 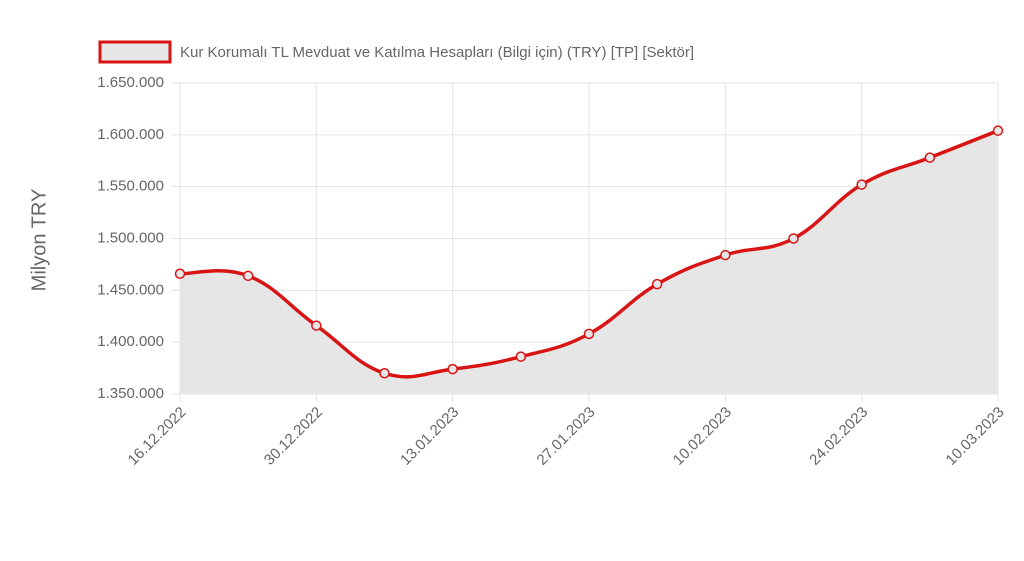 I want to click on x-tick-label: 10.03.2023, so click(x=975, y=436).